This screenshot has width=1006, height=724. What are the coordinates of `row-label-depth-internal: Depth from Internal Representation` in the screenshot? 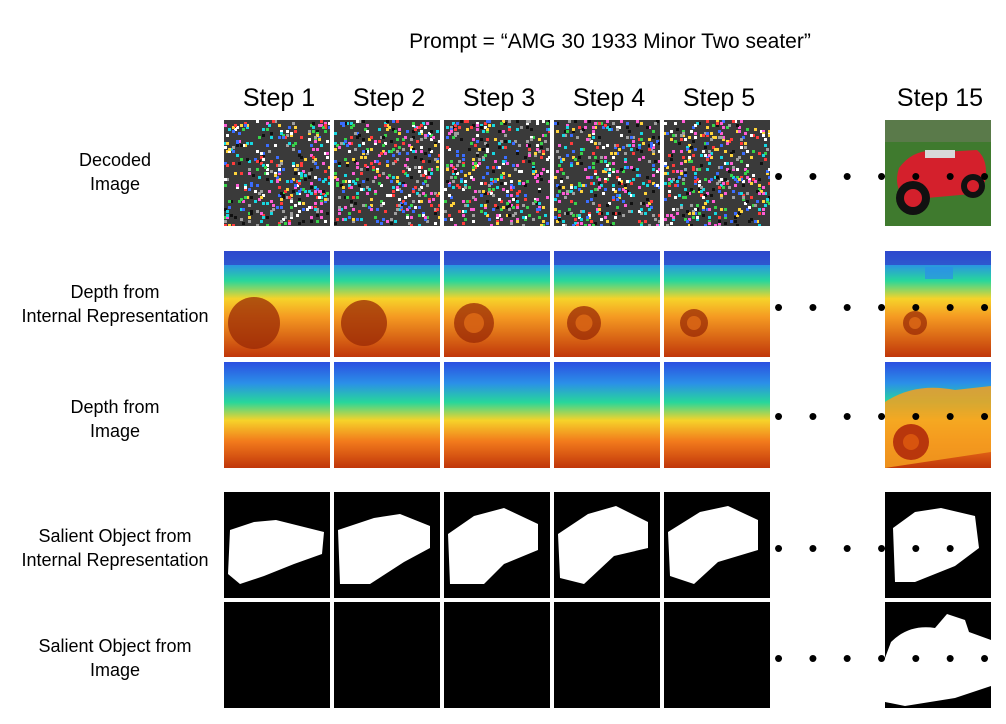 It's located at (115, 304).